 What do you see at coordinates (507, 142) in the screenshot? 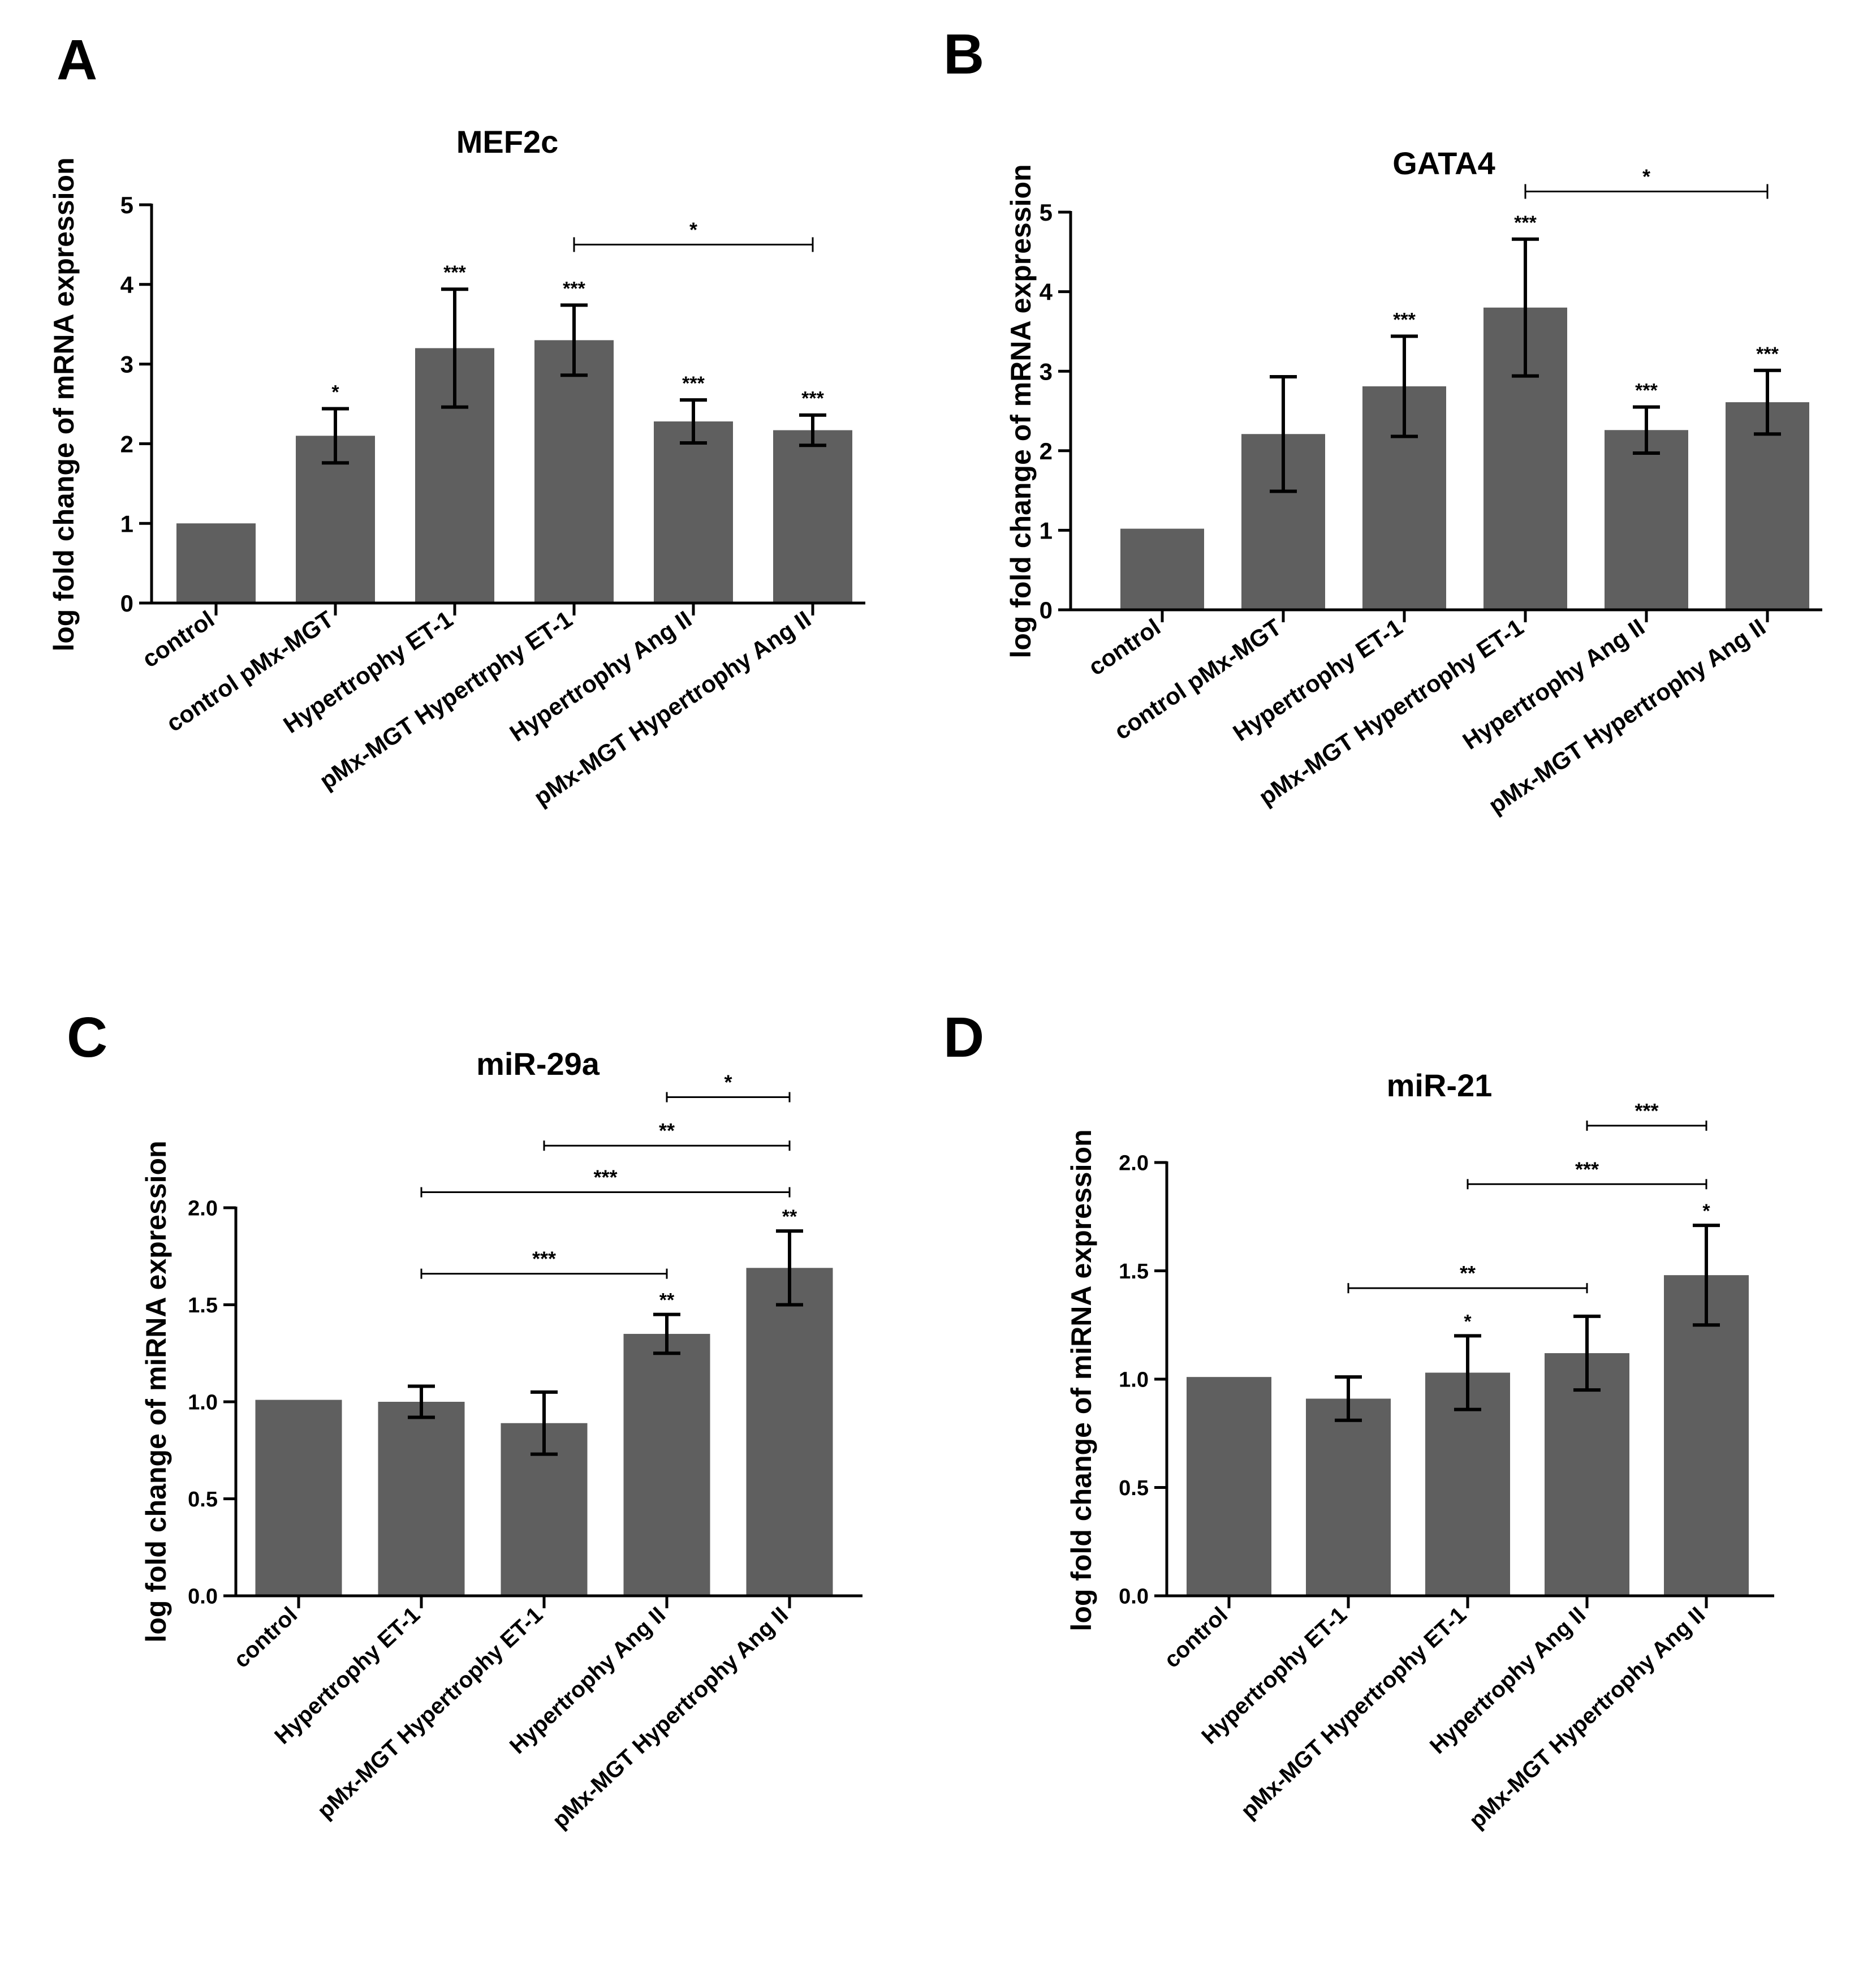
I see `chart-title: MEF2c` at bounding box center [507, 142].